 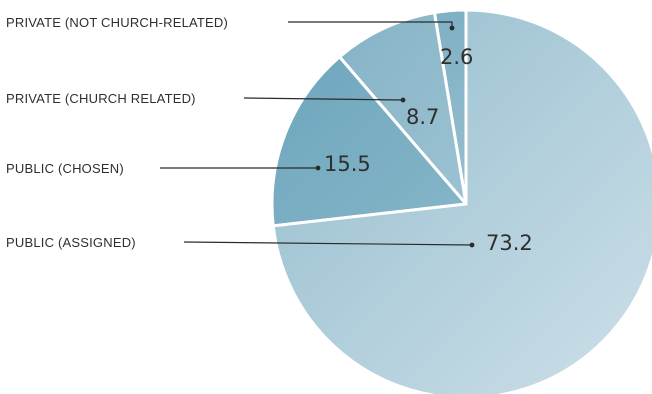 I want to click on leader-dot-private-church-related, so click(x=403, y=100).